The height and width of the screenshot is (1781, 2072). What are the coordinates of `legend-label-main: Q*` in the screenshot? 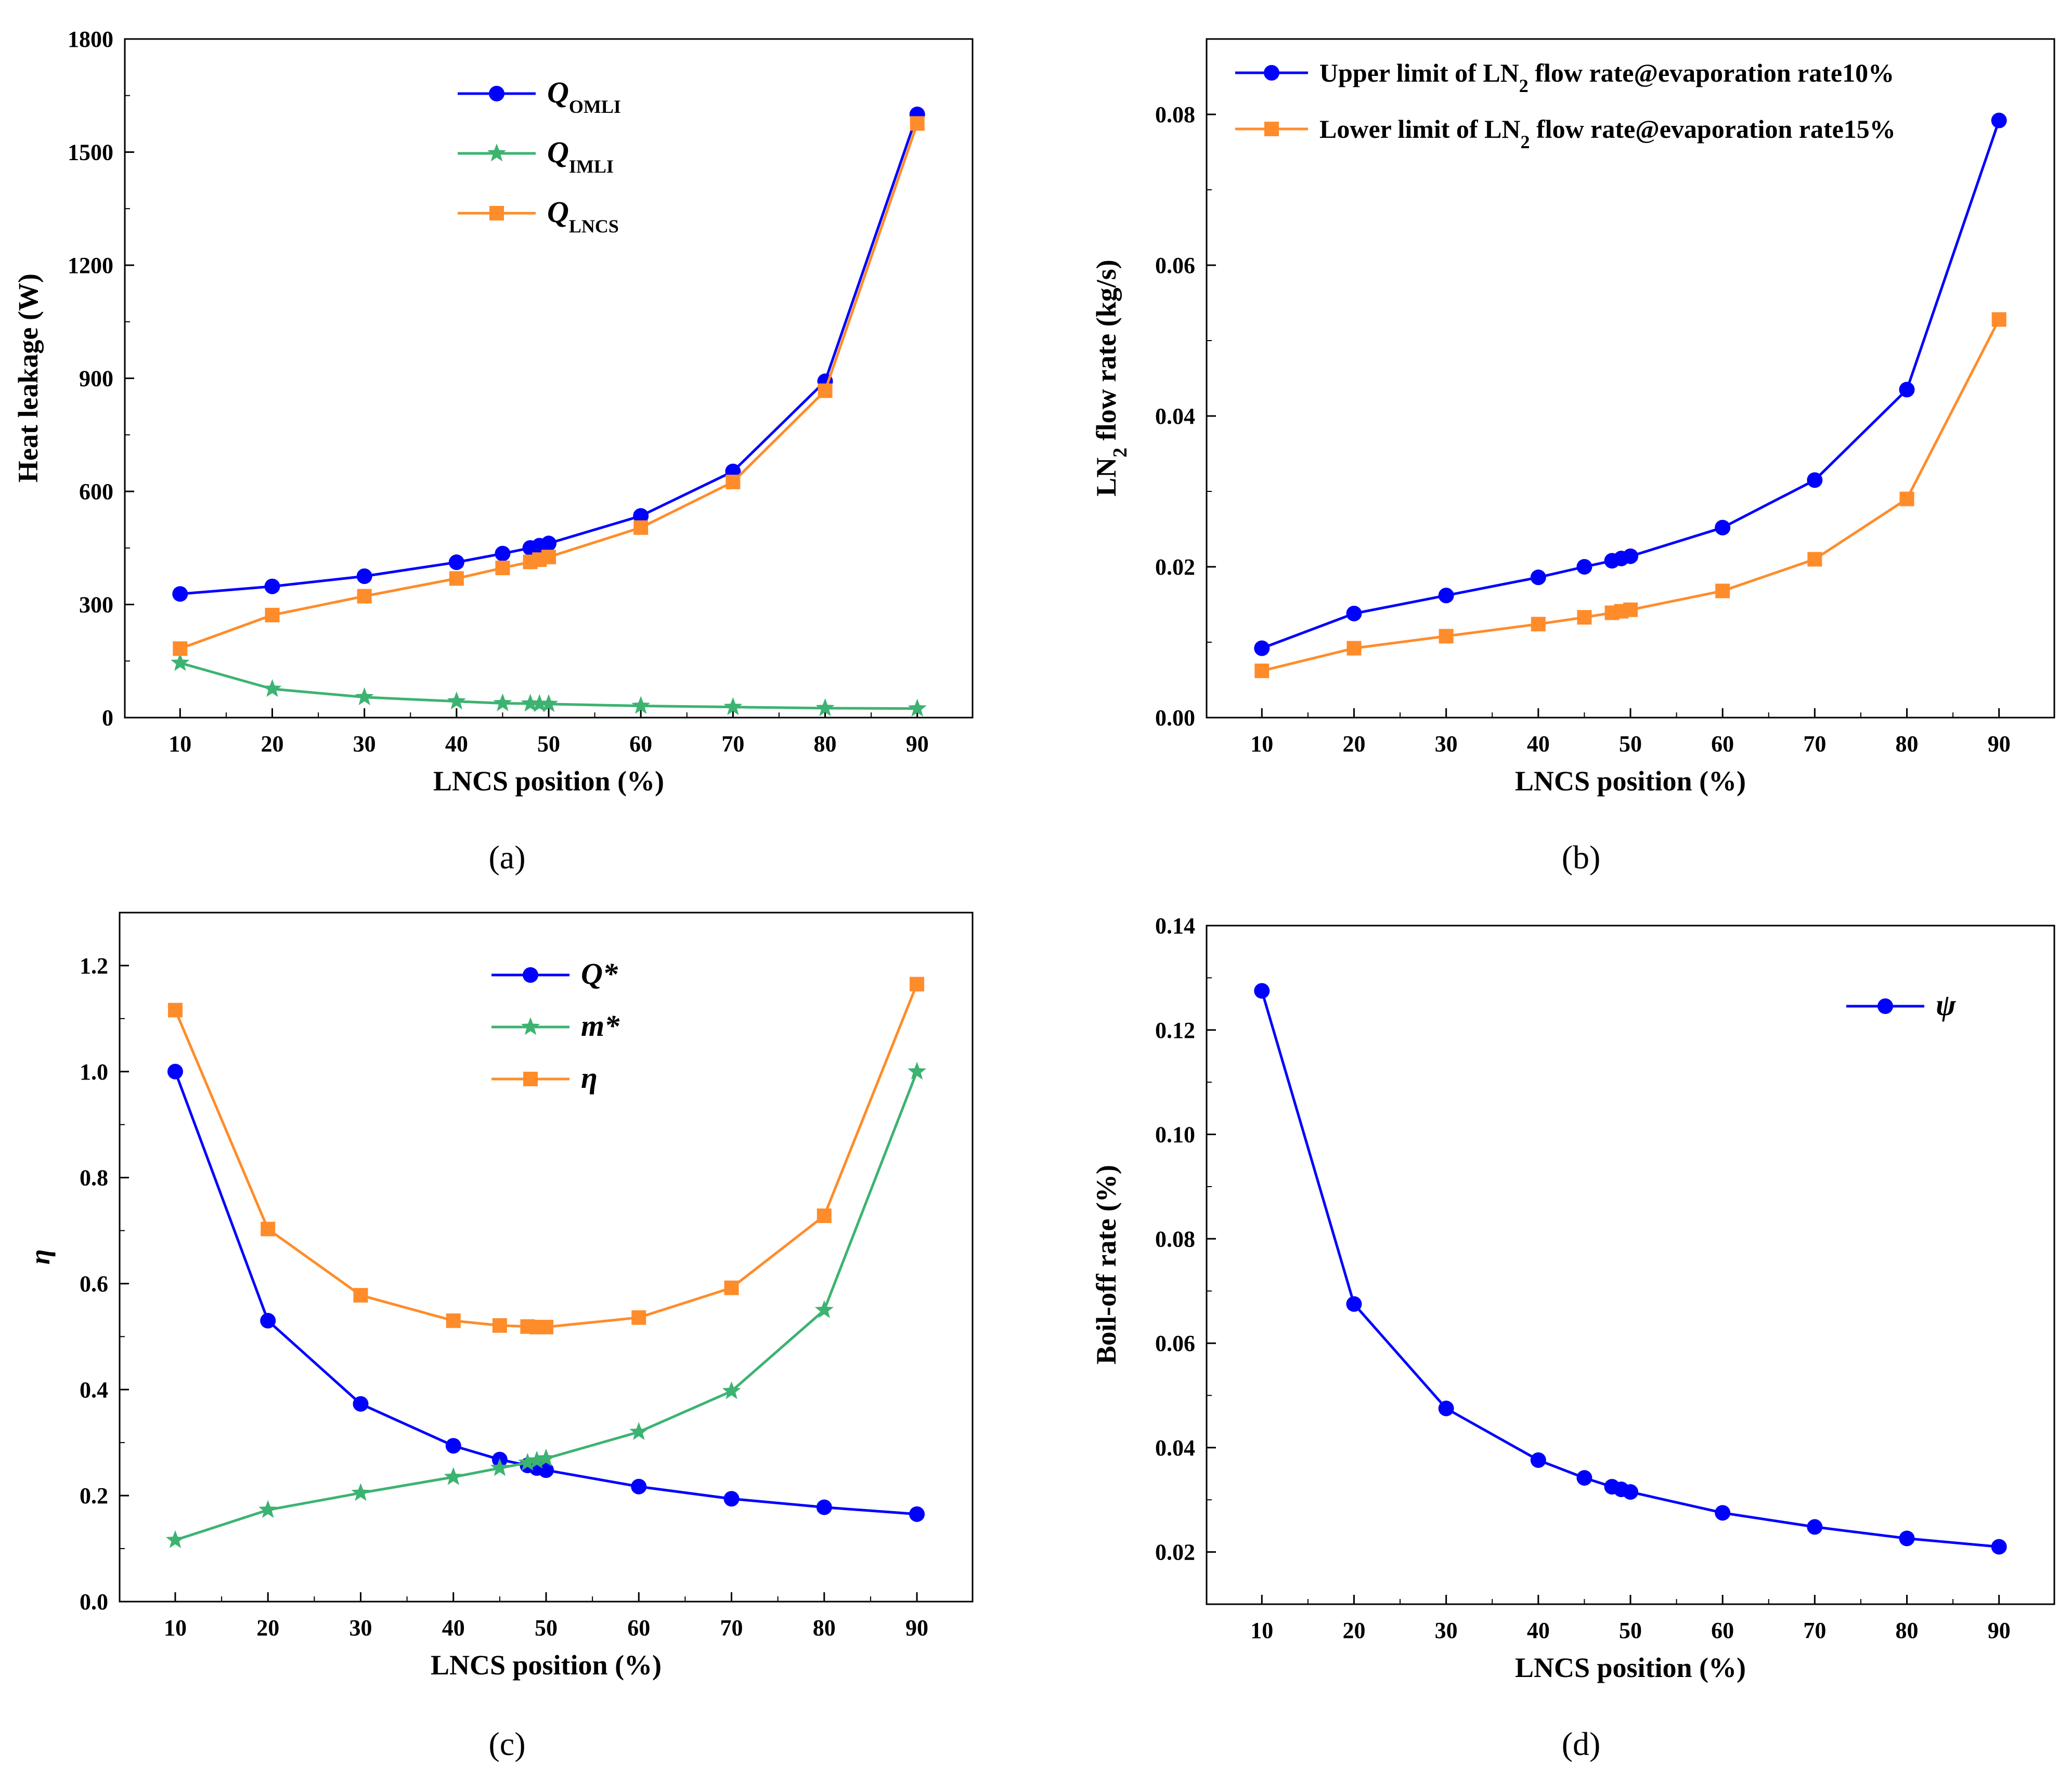 It's located at (599, 974).